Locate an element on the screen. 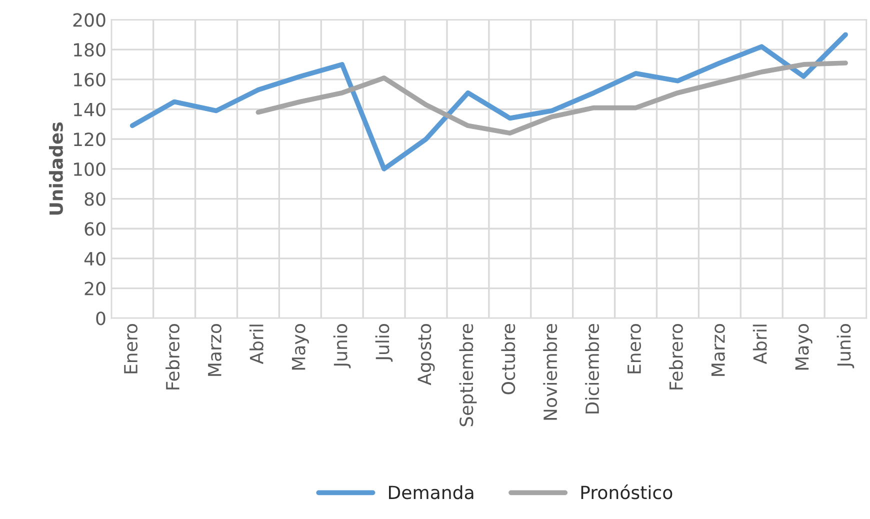 The width and height of the screenshot is (870, 519). y-tick-label: 80 is located at coordinates (95, 199).